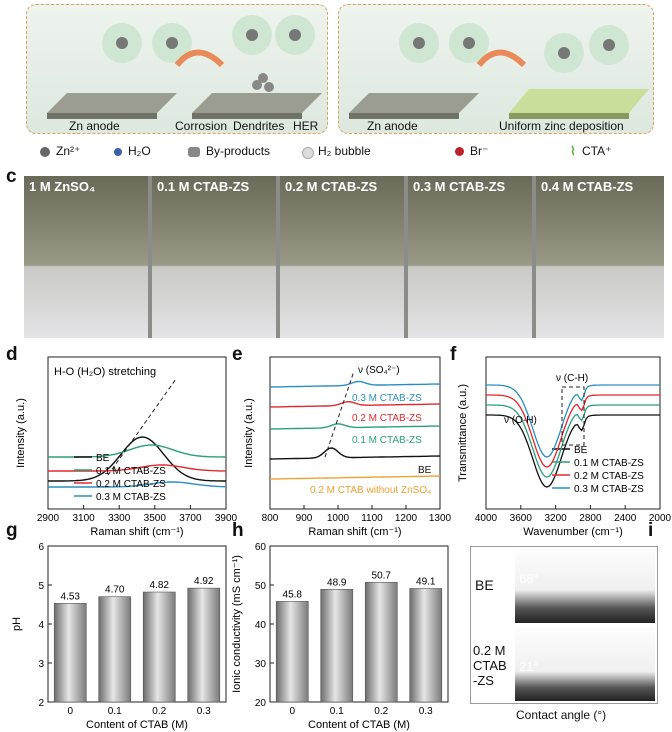 The image size is (672, 732). What do you see at coordinates (597, 151) in the screenshot?
I see `legend-cta-label: CTA⁺` at bounding box center [597, 151].